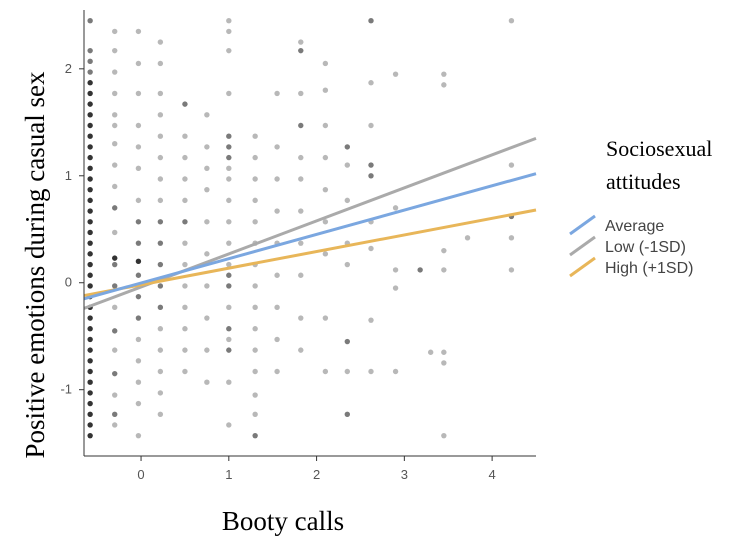  Describe the element at coordinates (643, 181) in the screenshot. I see `legend-title-line-2: attitudes` at that location.